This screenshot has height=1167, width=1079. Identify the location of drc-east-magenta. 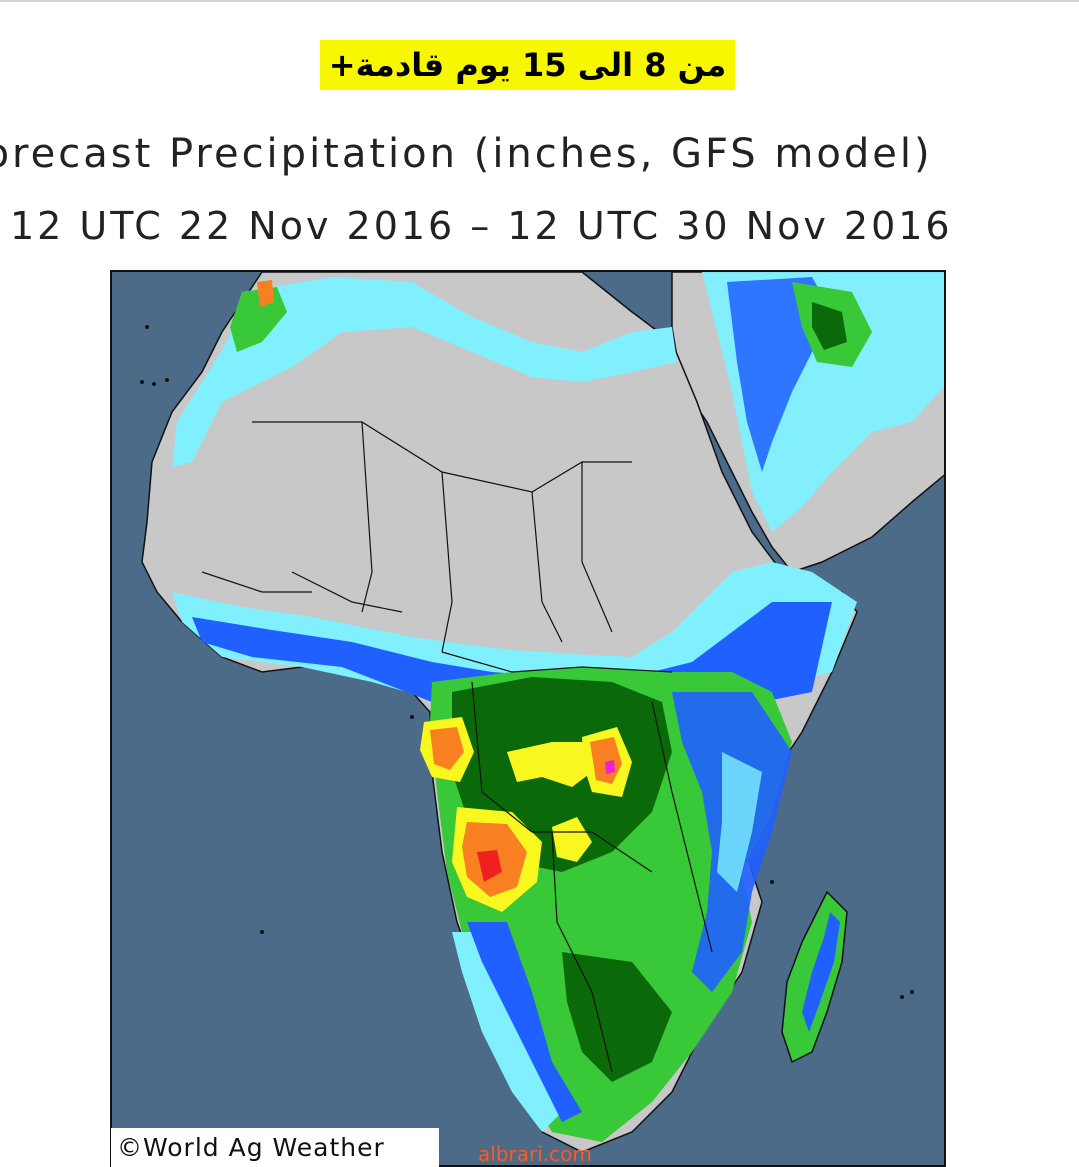
(610, 767).